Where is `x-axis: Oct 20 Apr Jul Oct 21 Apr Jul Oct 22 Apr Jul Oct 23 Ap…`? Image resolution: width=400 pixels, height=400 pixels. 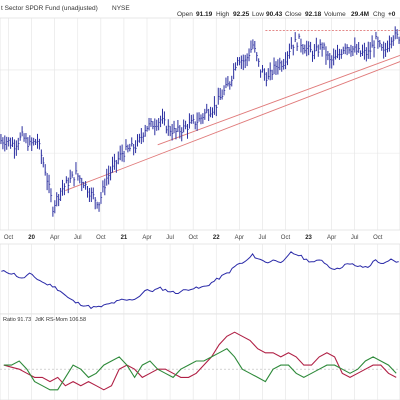
x-axis: Oct 20 Apr Jul Oct 21 Apr Jul Oct 22 Apr Jul Oct 23 Ap… is located at coordinates (193, 238).